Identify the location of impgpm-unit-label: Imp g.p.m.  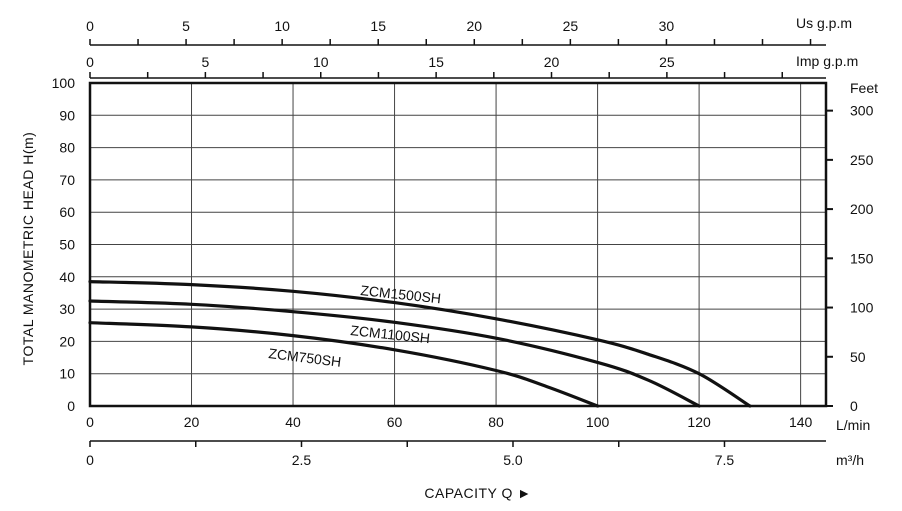
(827, 61).